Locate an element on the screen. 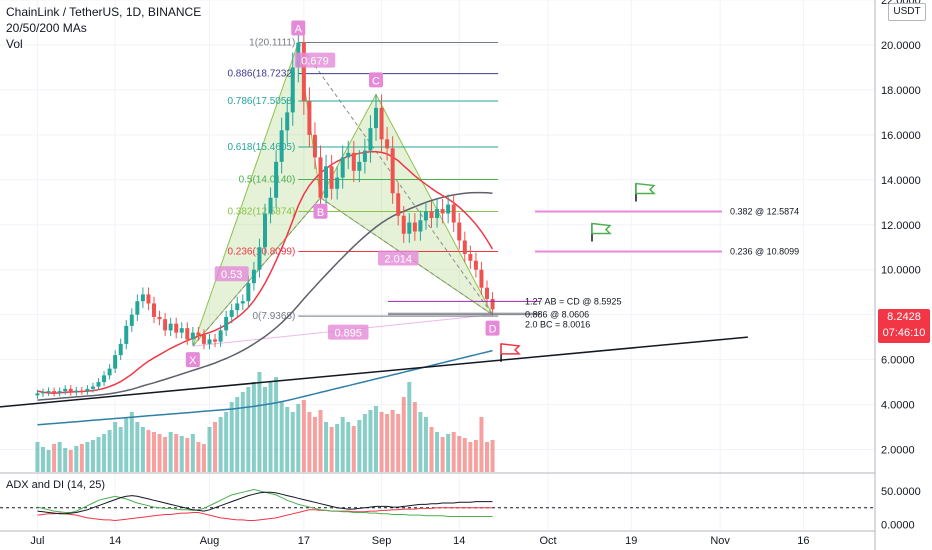 Image resolution: width=932 pixels, height=550 pixels. bar-countdown: 07:46:10 is located at coordinates (904, 333).